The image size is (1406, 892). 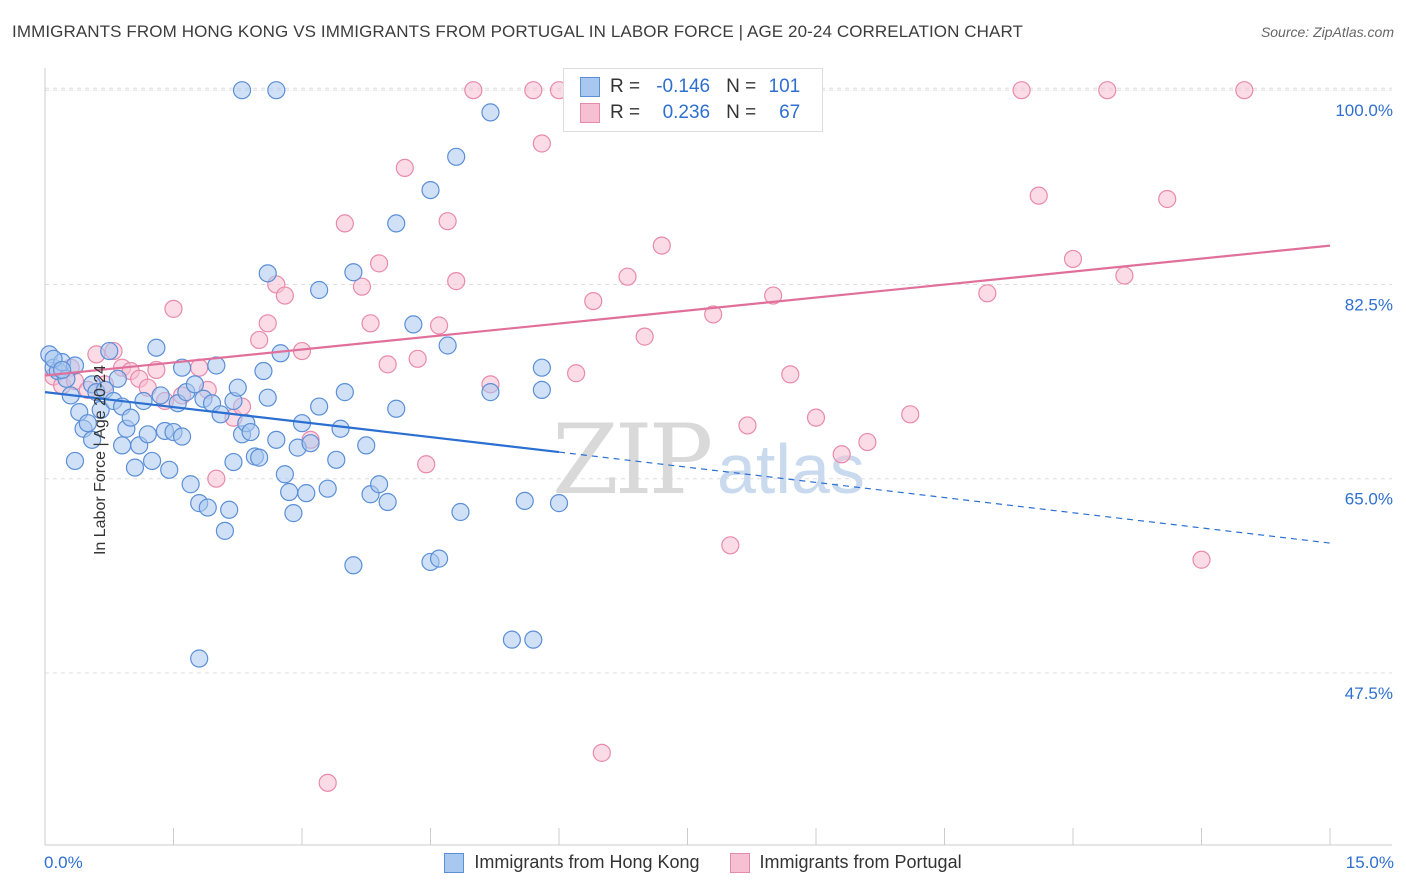 I want to click on source-credit: Source: ZipAtlas.com, so click(x=1327, y=32).